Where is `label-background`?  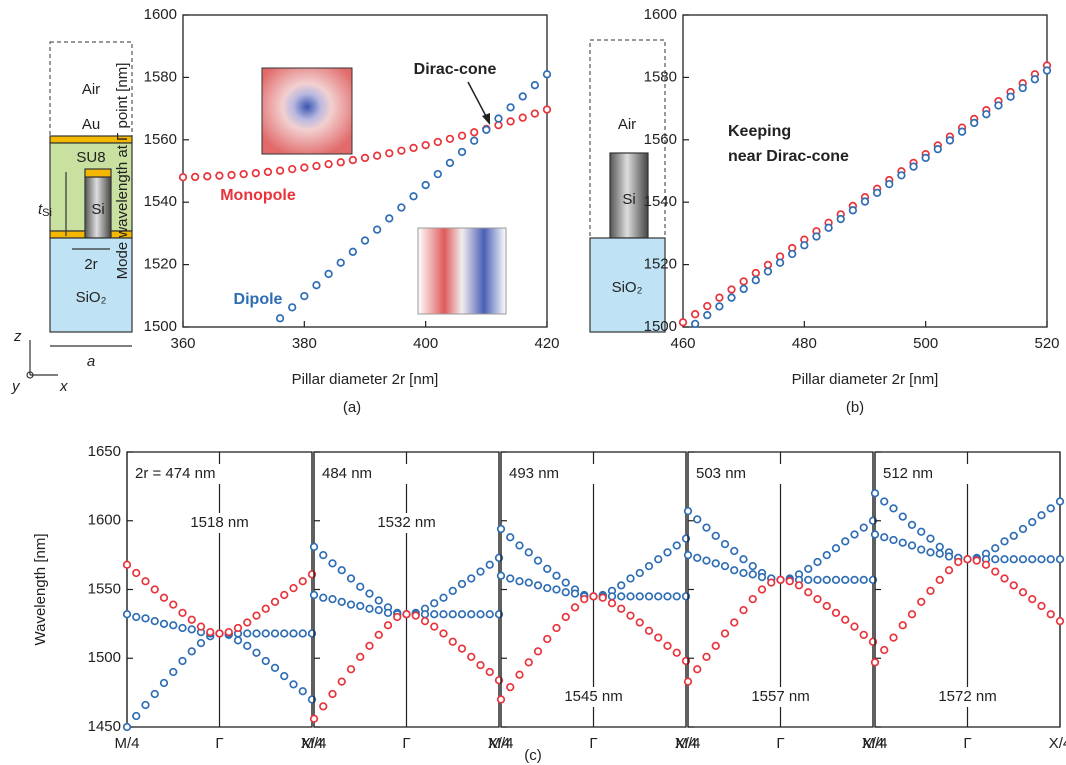 label-background is located at coordinates (406, 523).